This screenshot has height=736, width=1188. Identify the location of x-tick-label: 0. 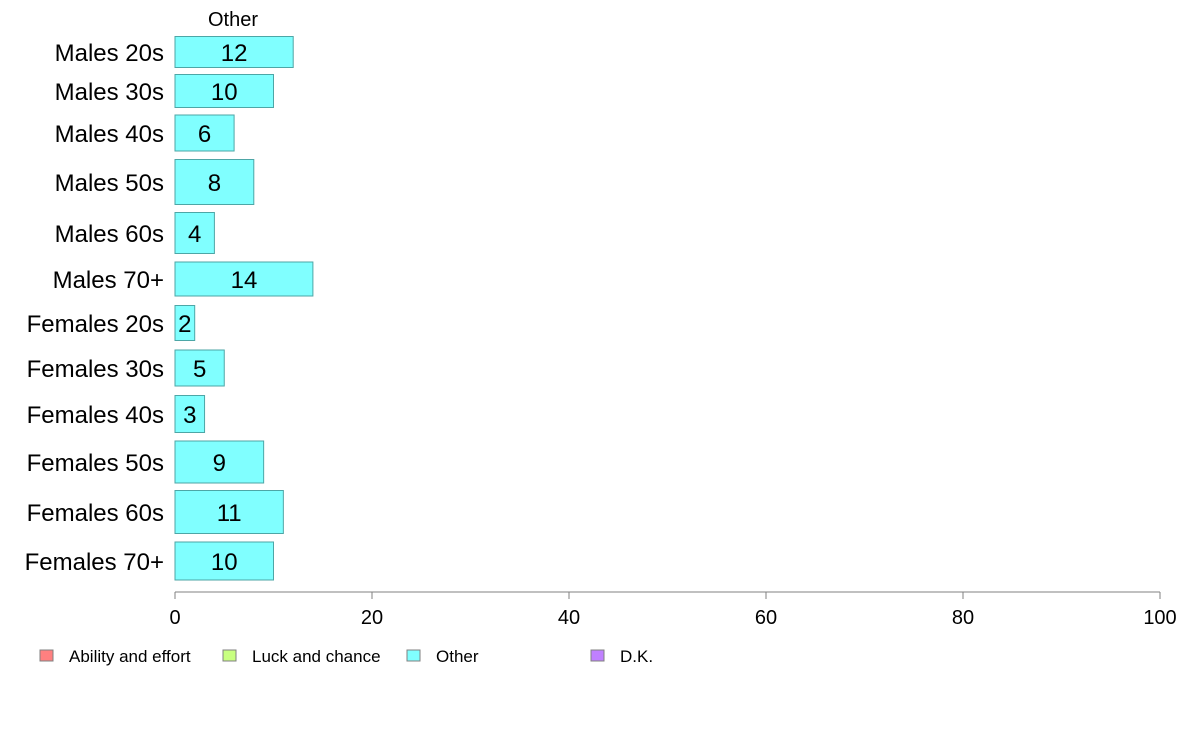
(174, 618).